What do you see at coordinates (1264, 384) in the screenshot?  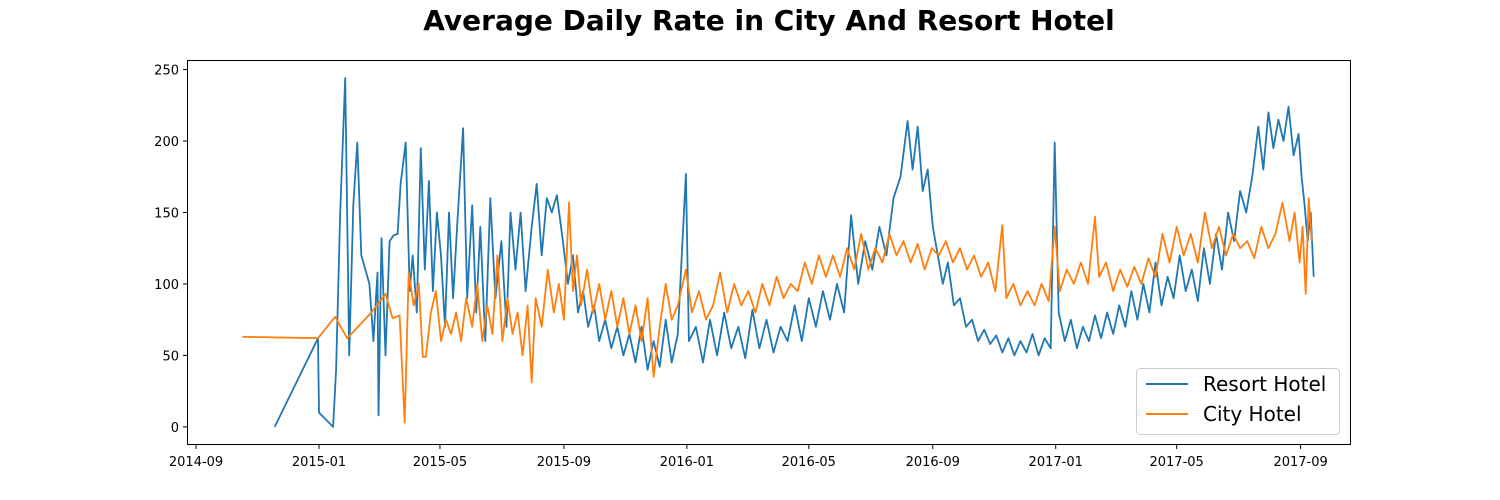 I see `legend-label-resort-hotel: Resort Hotel` at bounding box center [1264, 384].